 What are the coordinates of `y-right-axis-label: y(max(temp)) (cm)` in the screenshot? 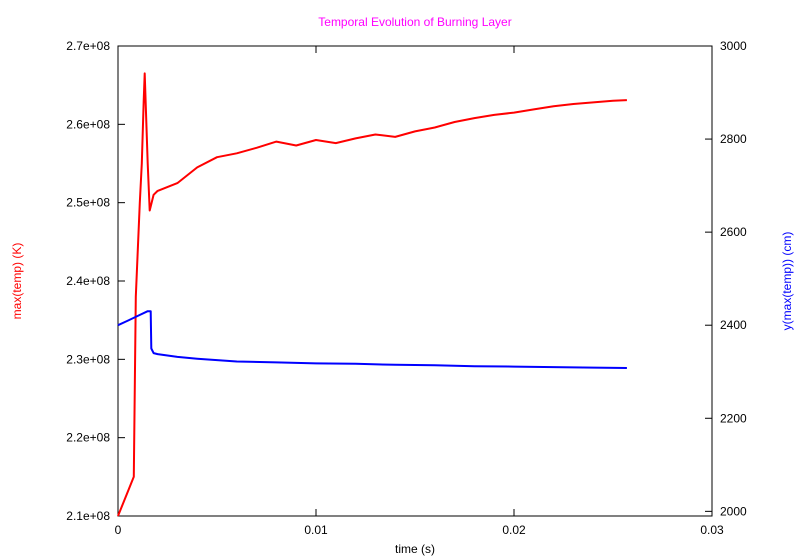 It's located at (787, 281).